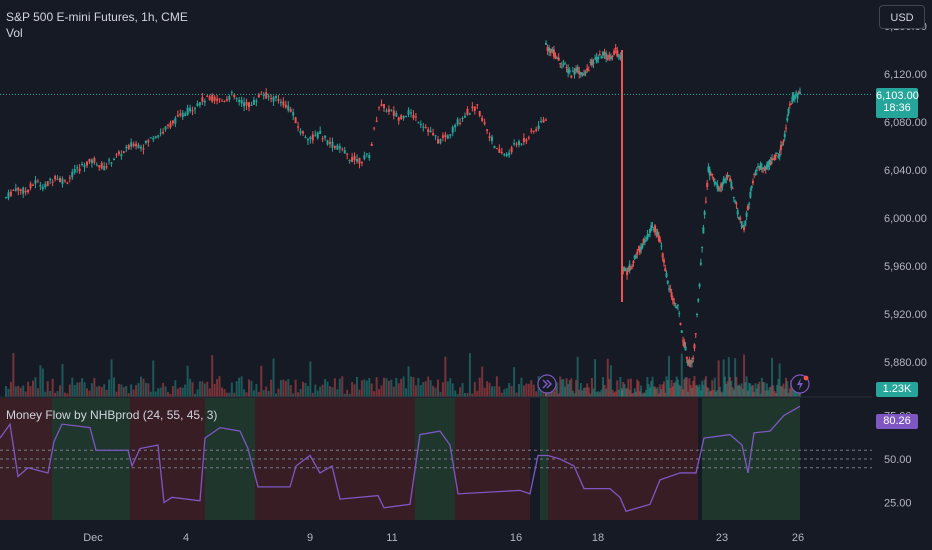  What do you see at coordinates (547, 384) in the screenshot?
I see `fast-forward-icon` at bounding box center [547, 384].